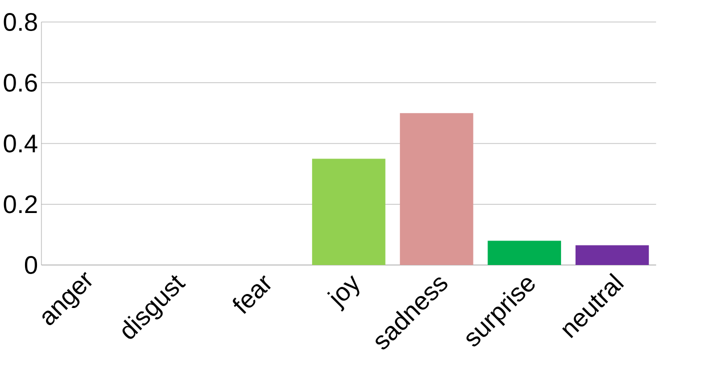 Image resolution: width=707 pixels, height=380 pixels. I want to click on y-tick-label: 0, so click(31, 265).